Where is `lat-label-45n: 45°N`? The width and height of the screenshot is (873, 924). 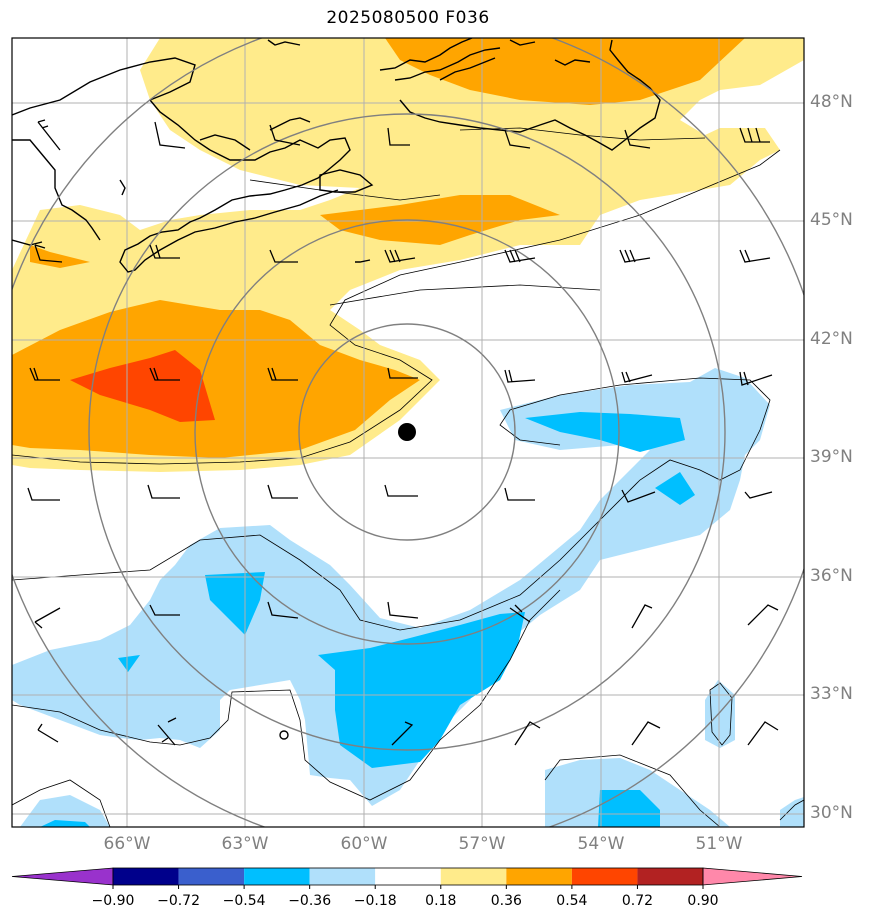 lat-label-45n: 45°N is located at coordinates (831, 220).